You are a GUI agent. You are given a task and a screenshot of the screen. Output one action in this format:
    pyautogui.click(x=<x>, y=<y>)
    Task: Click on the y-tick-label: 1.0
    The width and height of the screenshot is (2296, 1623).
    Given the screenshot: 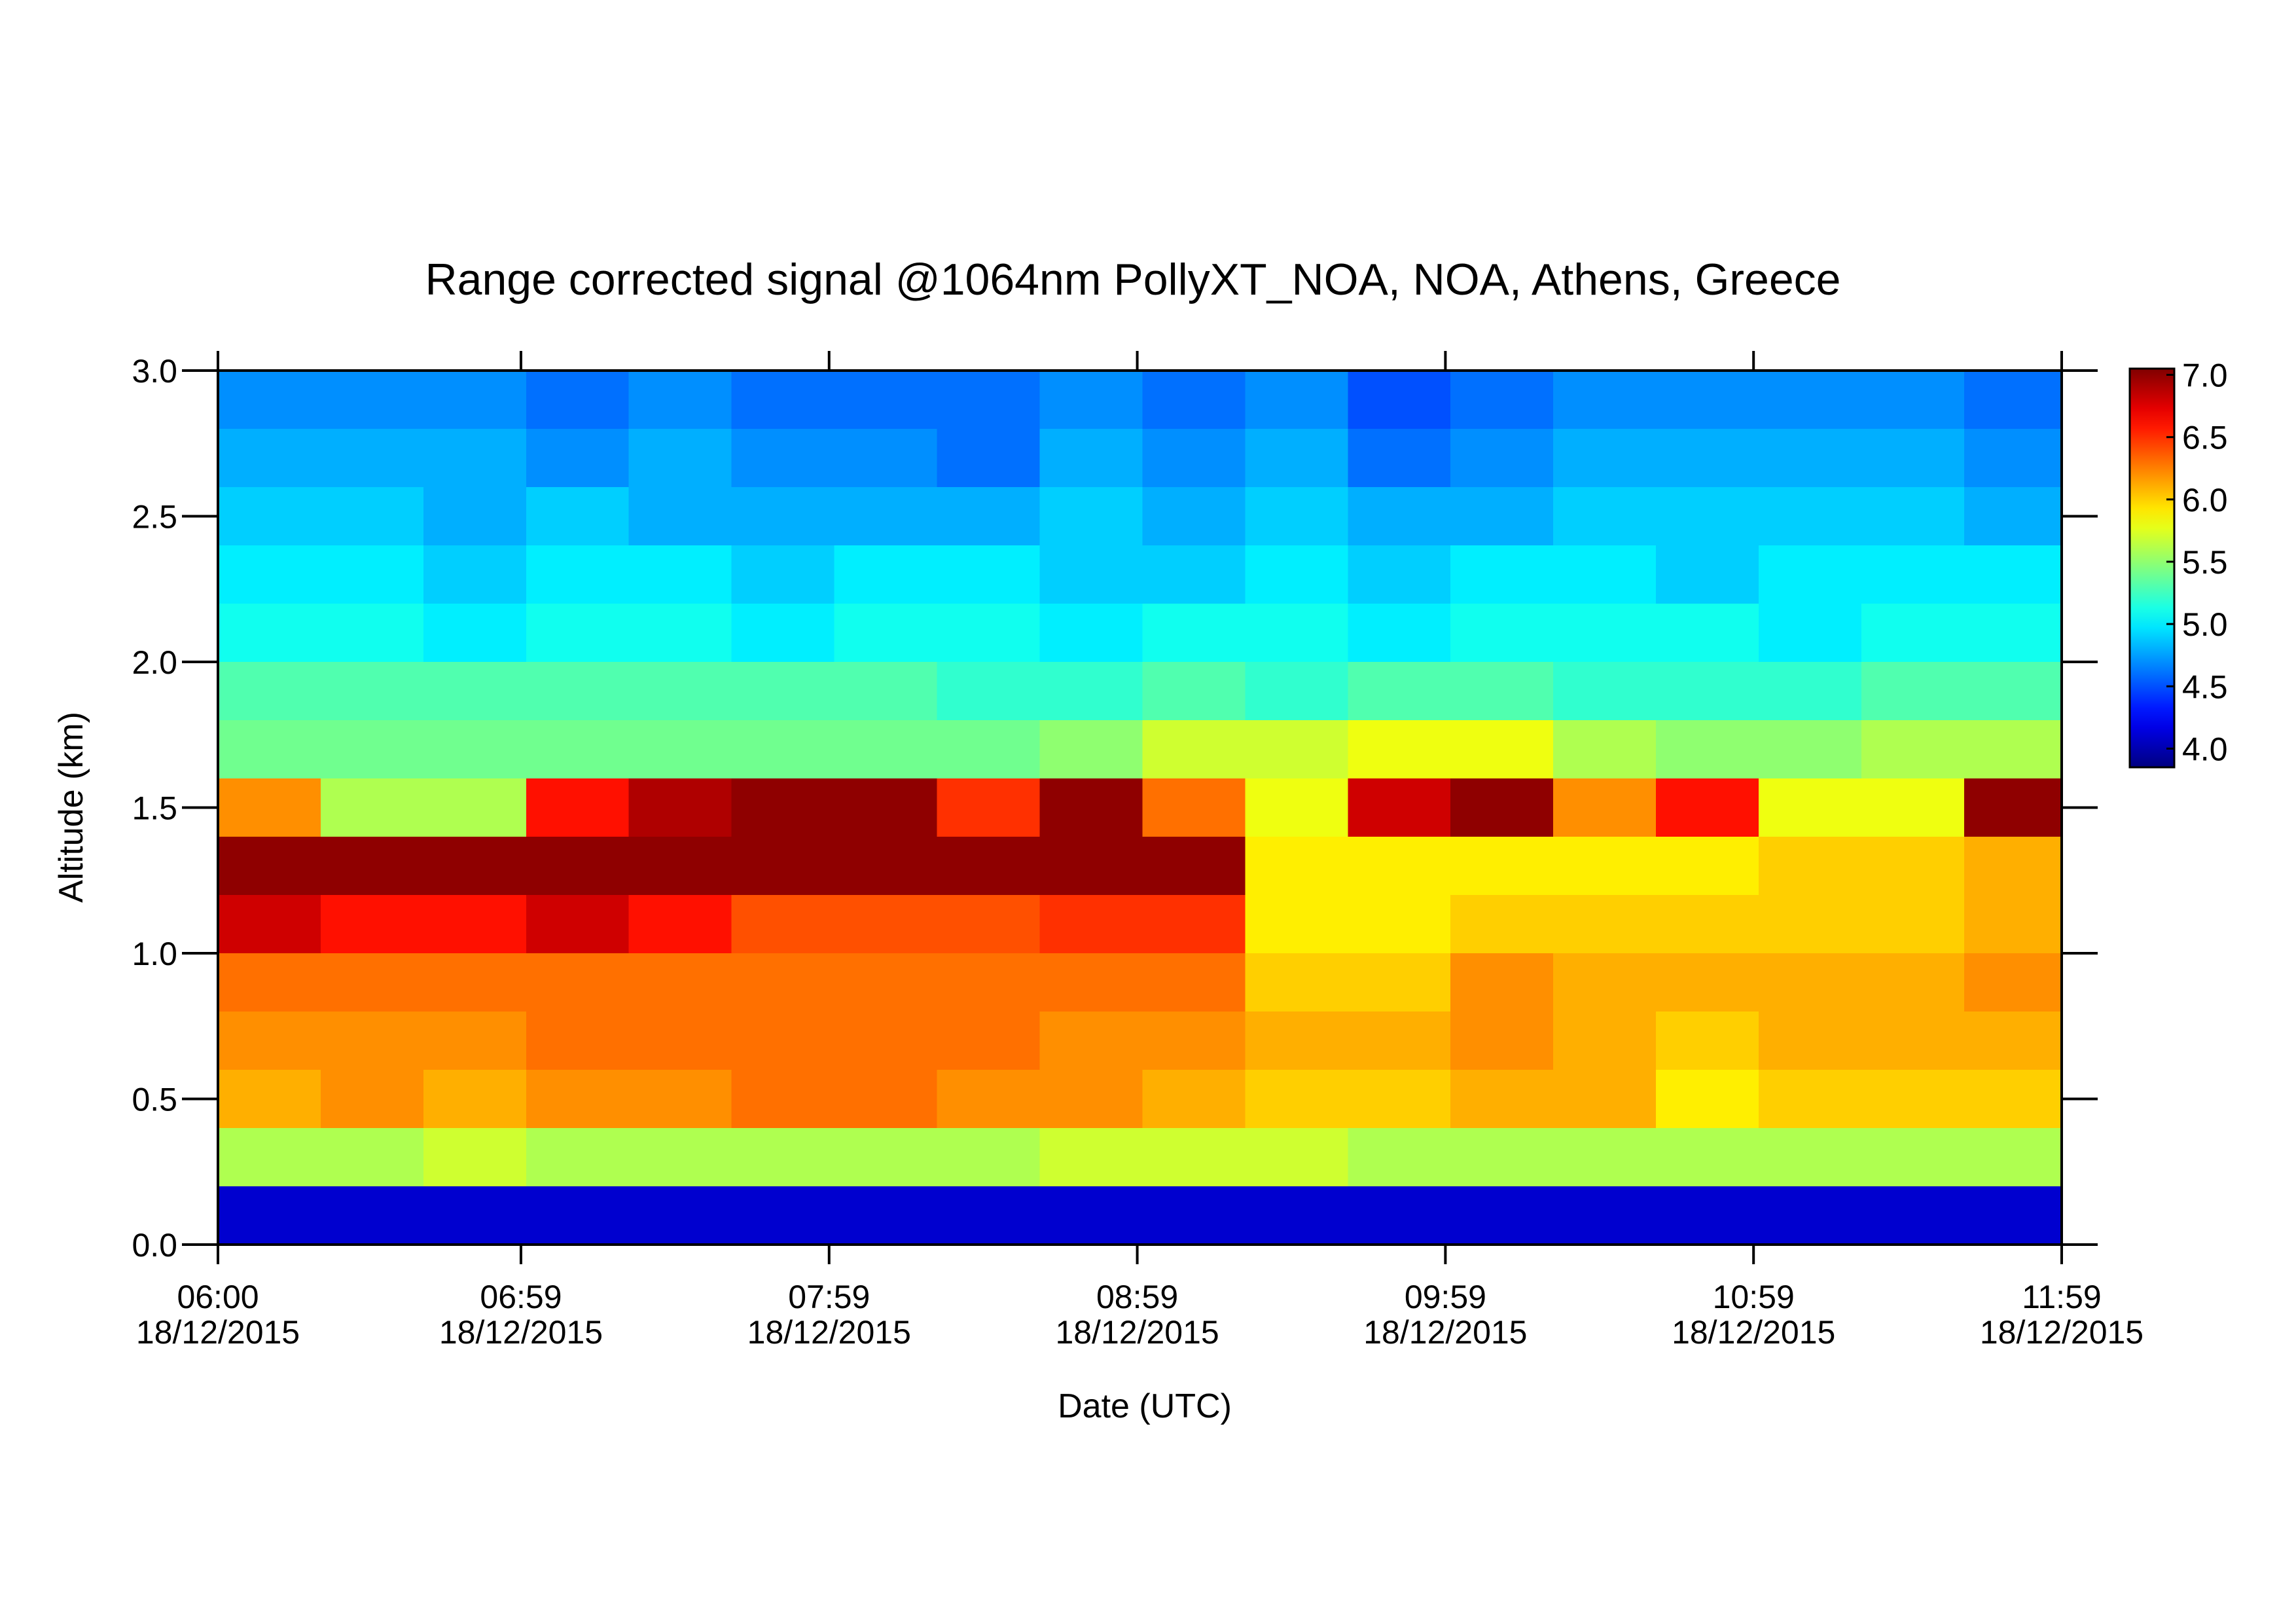 What is the action you would take?
    pyautogui.click(x=154, y=954)
    